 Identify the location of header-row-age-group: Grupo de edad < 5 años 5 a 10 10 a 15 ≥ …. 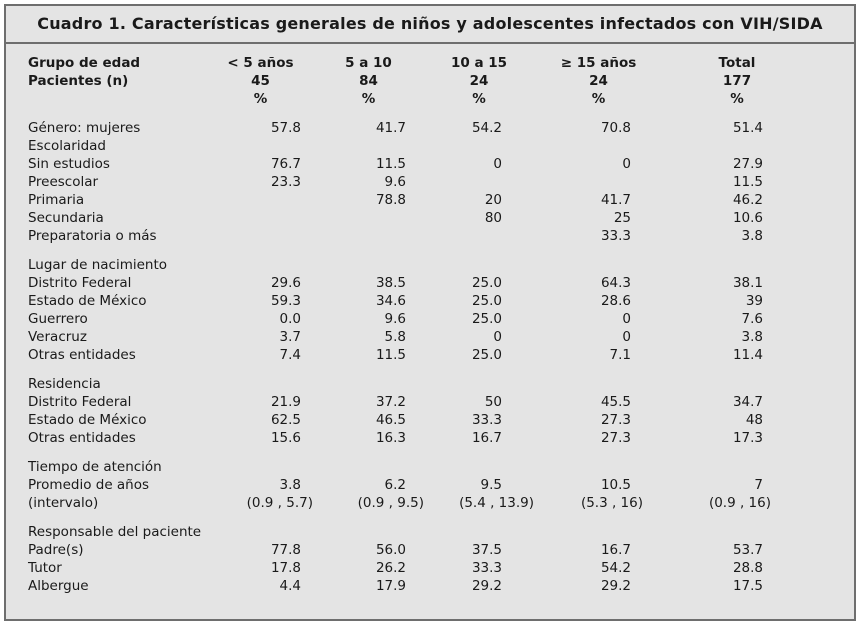
(419, 63).